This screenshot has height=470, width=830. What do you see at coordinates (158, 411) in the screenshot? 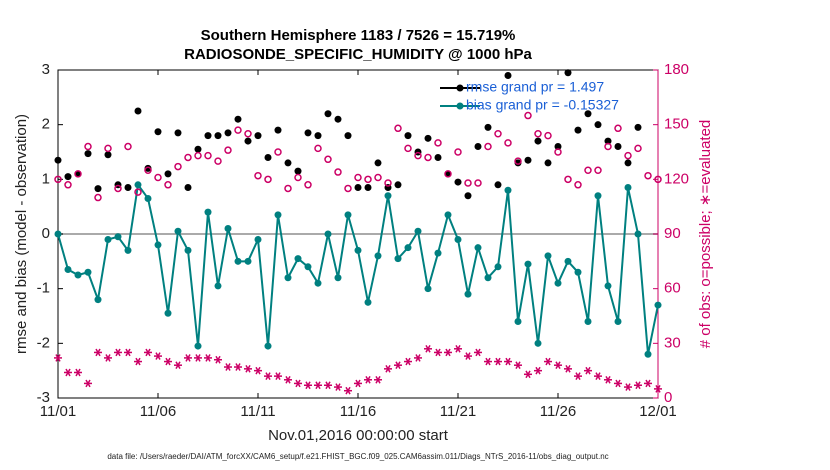
I see `x-tick-label: 11/06` at bounding box center [158, 411].